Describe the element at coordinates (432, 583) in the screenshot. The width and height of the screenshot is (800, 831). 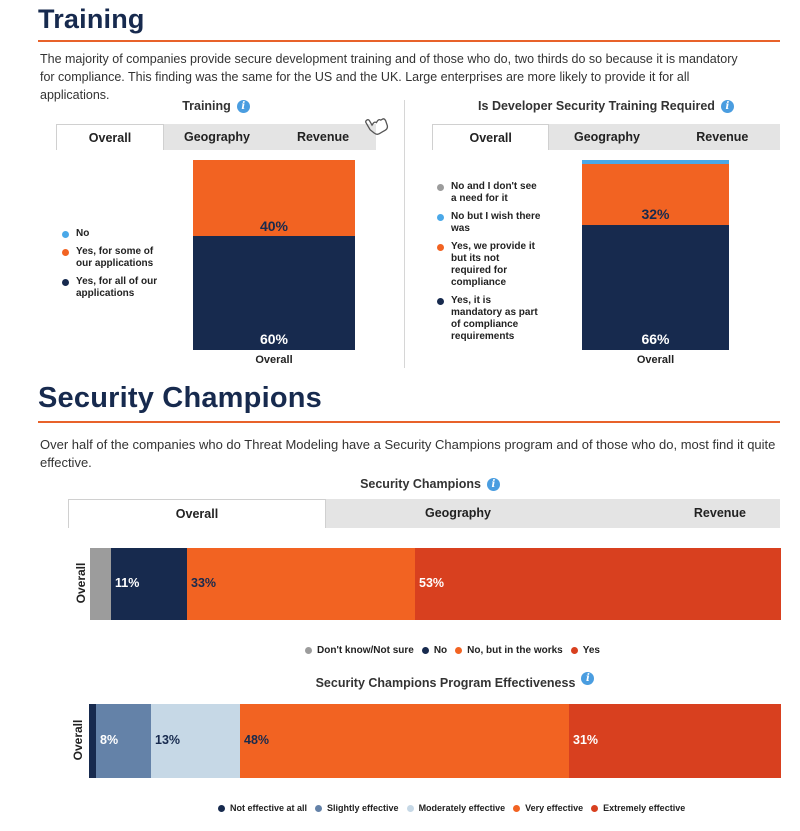
I see `data-label: 53%` at that location.